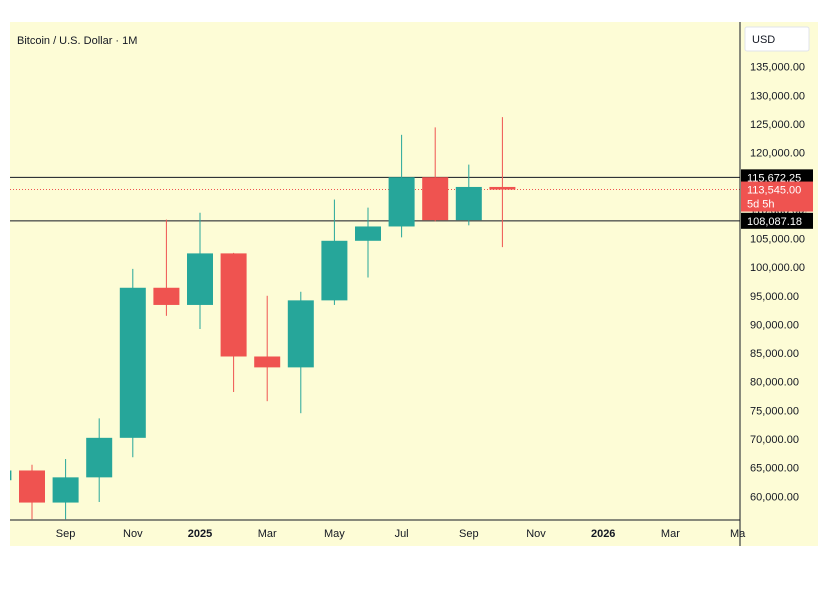 The width and height of the screenshot is (828, 605). Describe the element at coordinates (777, 125) in the screenshot. I see `y-tick-label: 125,000.00` at that location.